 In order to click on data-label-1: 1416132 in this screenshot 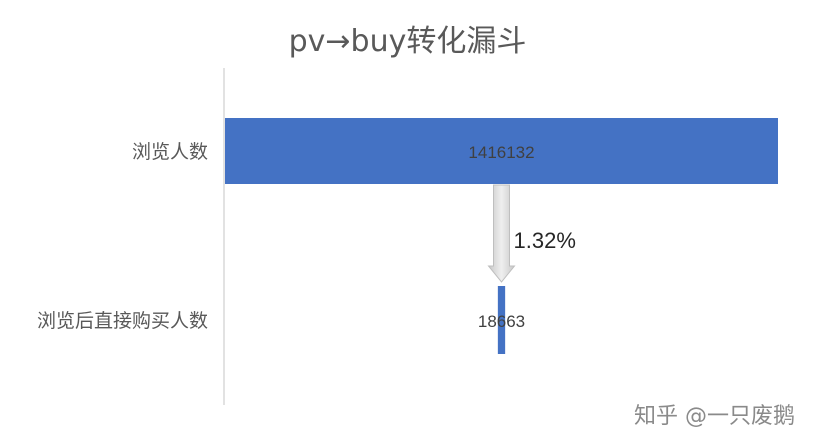, I will do `click(501, 152)`.